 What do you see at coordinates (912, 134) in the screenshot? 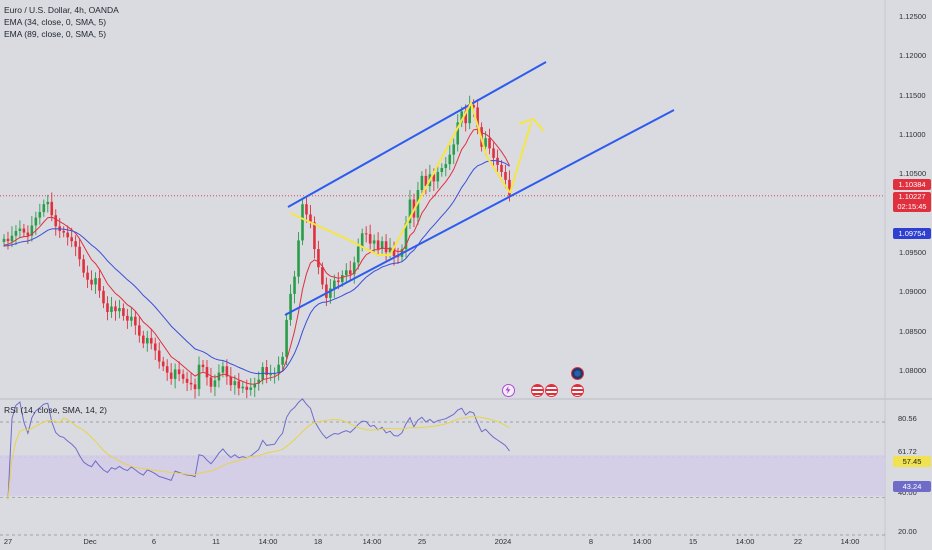
I see `price-axis-label: 1.11000` at bounding box center [912, 134].